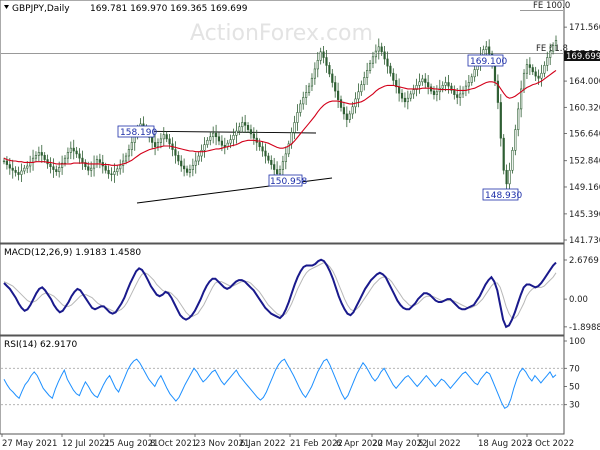 This screenshot has height=450, width=600. Describe the element at coordinates (584, 82) in the screenshot. I see `price-y-tick-label: 164.000` at that location.